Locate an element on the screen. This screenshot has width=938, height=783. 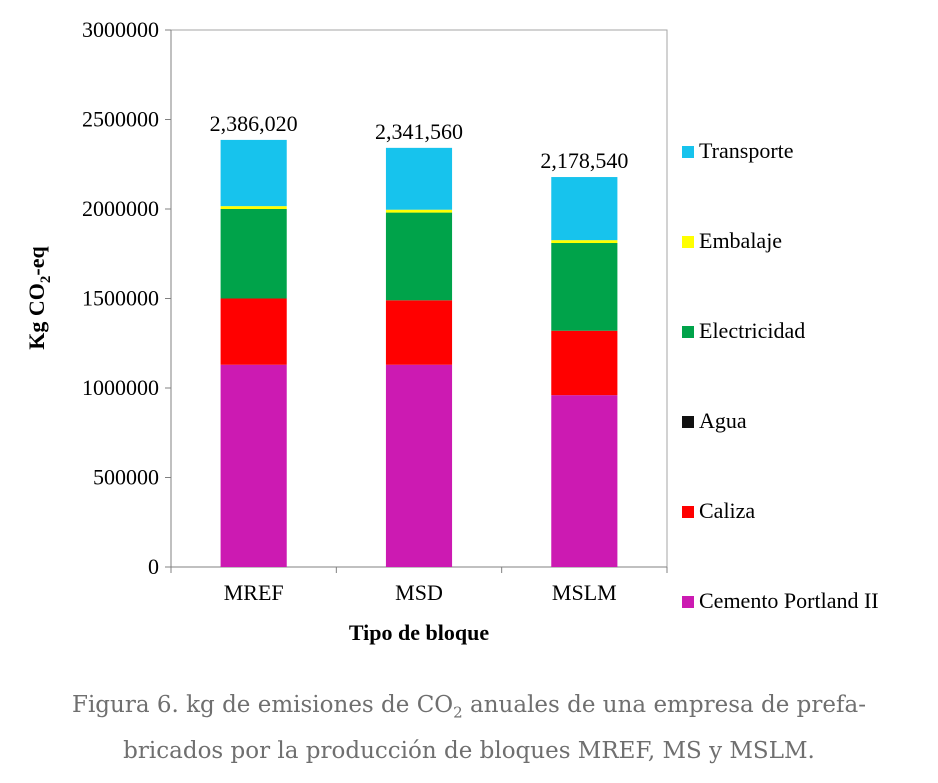
bar-total-label: 2,178,540 is located at coordinates (584, 160).